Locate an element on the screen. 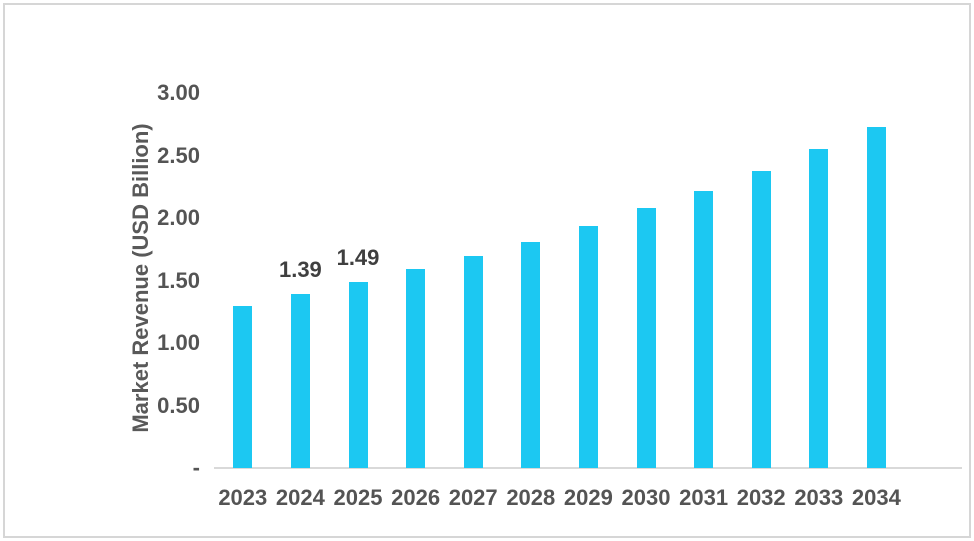  x-axis-tick-label: 2028 is located at coordinates (531, 497).